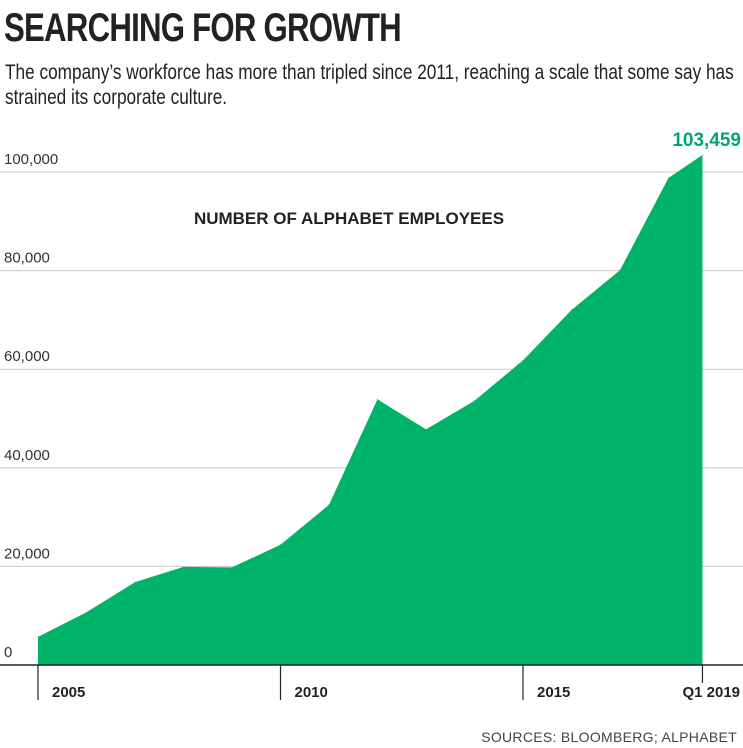  What do you see at coordinates (31, 159) in the screenshot?
I see `y-tick-label: 100,000` at bounding box center [31, 159].